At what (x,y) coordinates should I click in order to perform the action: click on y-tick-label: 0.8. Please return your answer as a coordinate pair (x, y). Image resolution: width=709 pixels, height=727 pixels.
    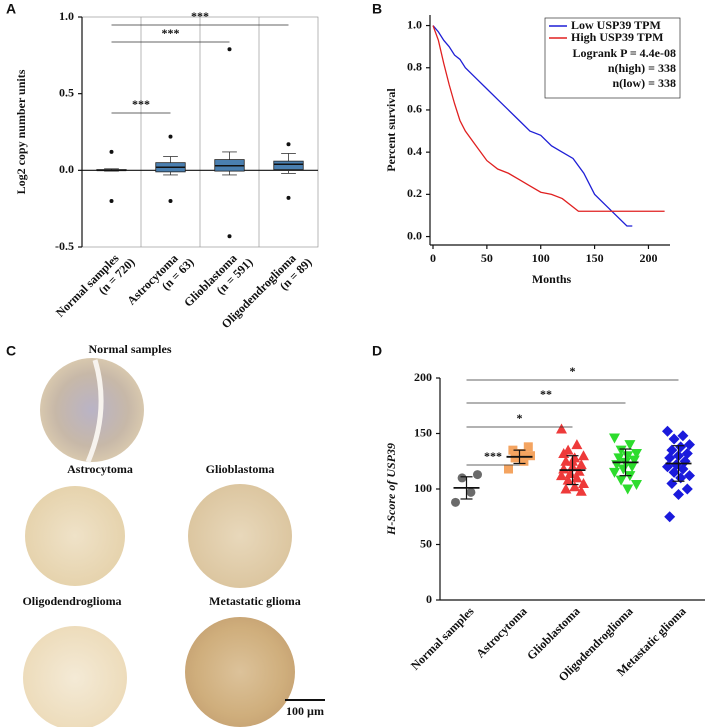
    Looking at the image, I should click on (414, 67).